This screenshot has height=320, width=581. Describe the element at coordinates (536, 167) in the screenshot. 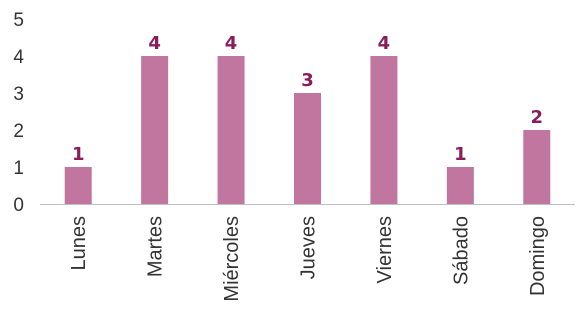

I see `bar-domingo` at that location.